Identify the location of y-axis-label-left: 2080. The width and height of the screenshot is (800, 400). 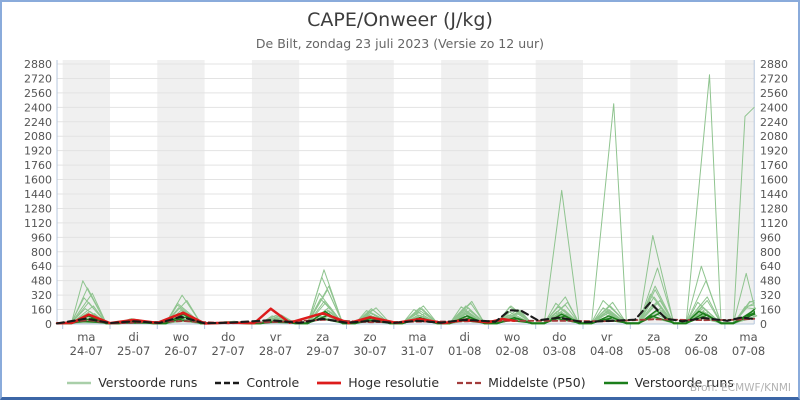
(38, 136).